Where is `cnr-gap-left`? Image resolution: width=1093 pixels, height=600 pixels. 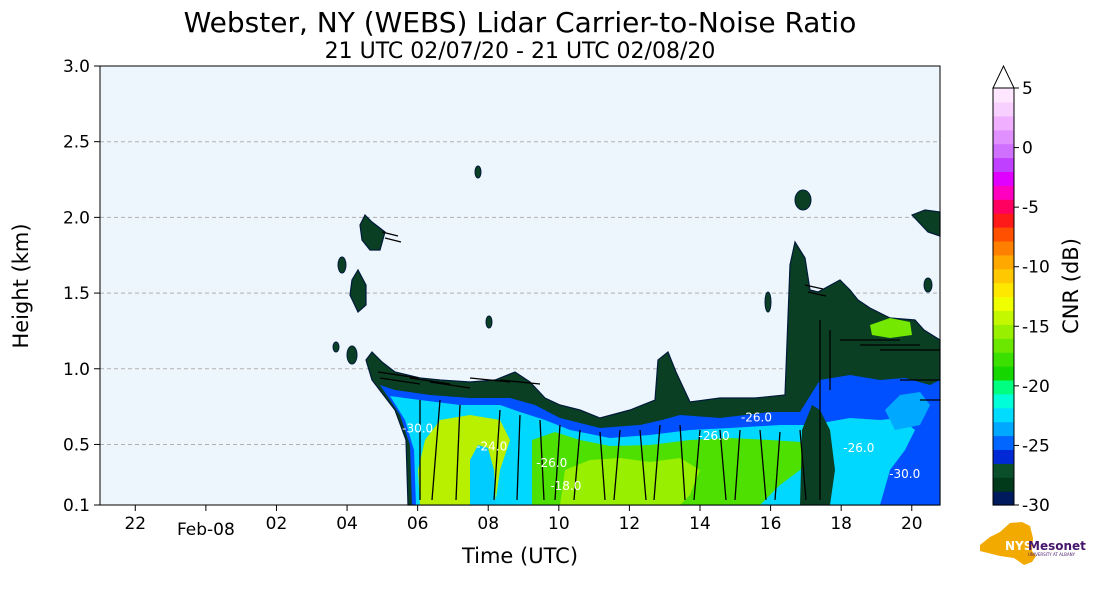
cnr-gap-left is located at coordinates (483, 475).